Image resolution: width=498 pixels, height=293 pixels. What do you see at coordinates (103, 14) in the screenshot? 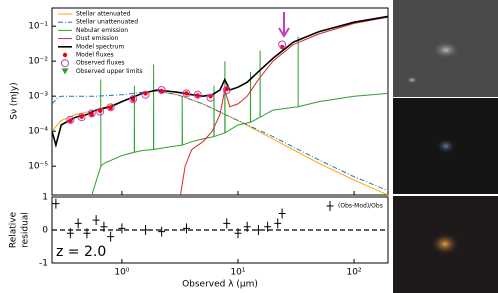
I see `legend-label: Stellar attenuated` at bounding box center [103, 14].